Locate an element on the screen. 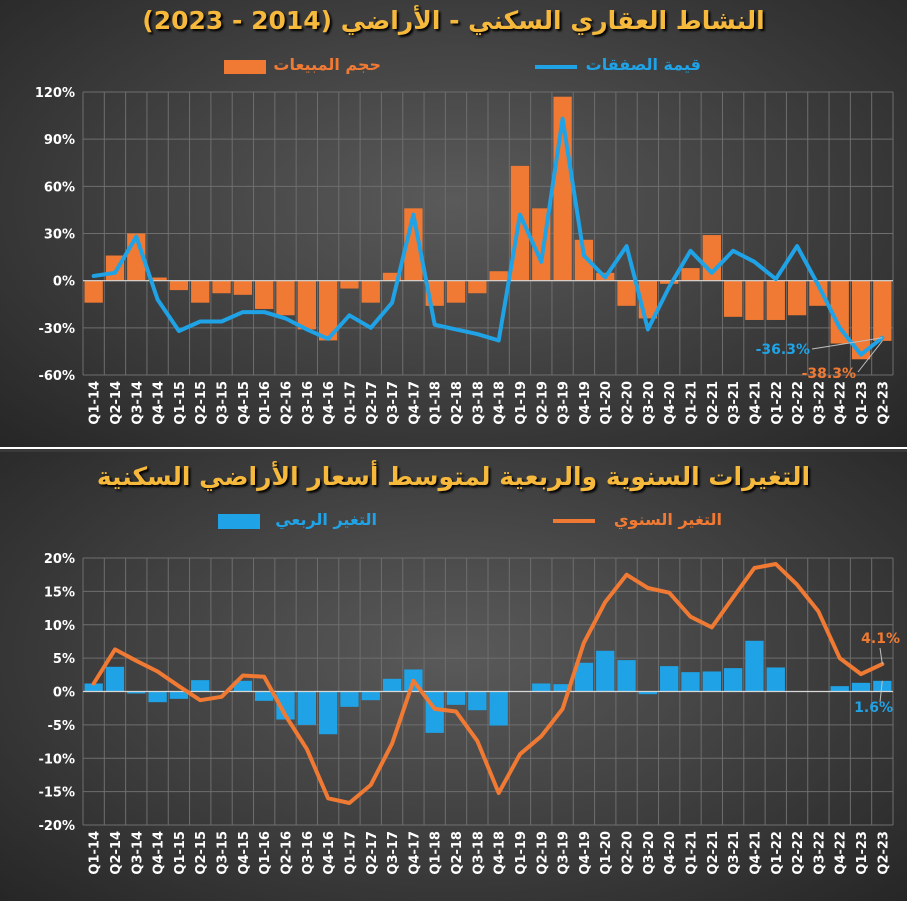 The width and height of the screenshot is (907, 901). x-tick-label: Q3-18 is located at coordinates (478, 853).